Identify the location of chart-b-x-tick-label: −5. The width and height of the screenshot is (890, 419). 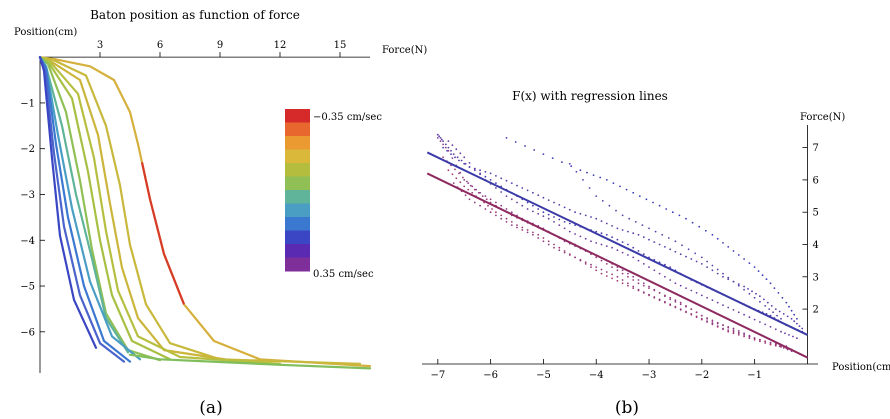
(543, 375).